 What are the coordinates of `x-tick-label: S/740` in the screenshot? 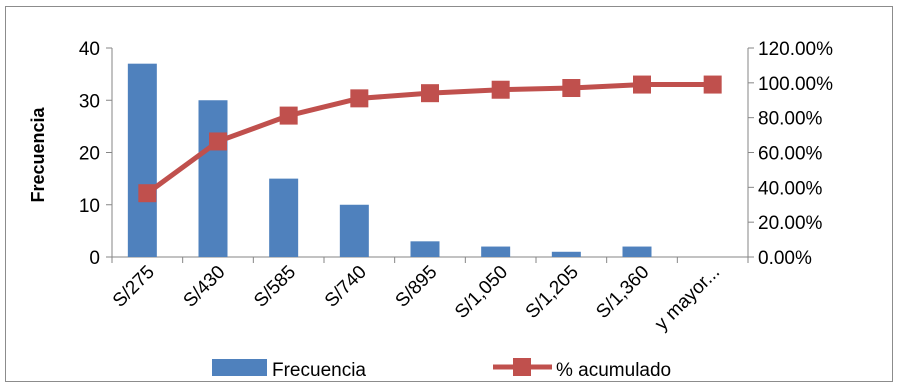 It's located at (346, 287).